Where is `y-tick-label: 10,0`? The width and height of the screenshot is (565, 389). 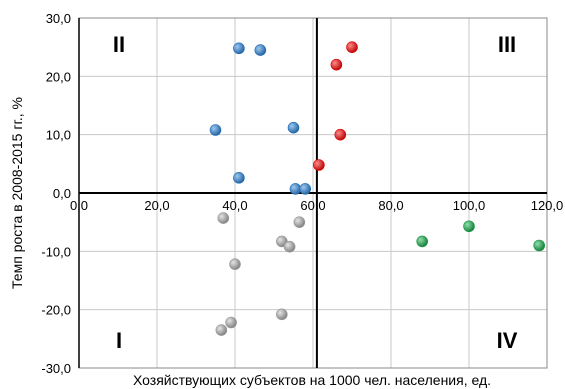
y-tick-label: 10,0 is located at coordinates (58, 135).